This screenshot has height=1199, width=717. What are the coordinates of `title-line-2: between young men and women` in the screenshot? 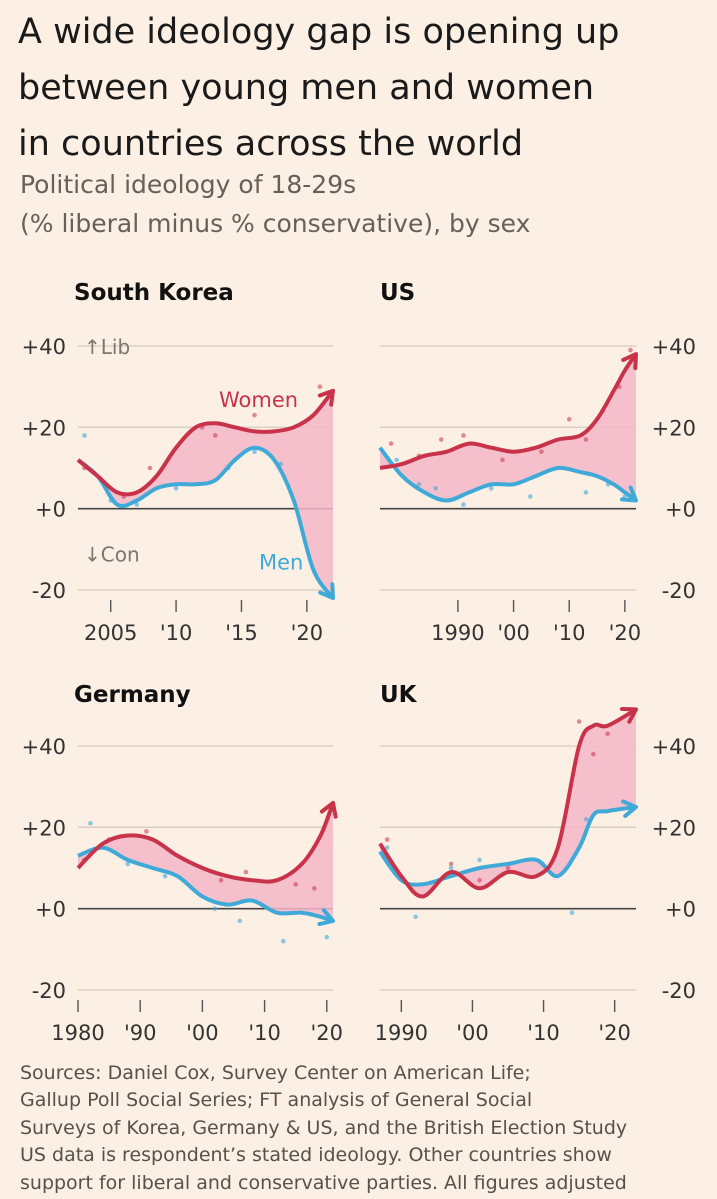 It's located at (306, 88).